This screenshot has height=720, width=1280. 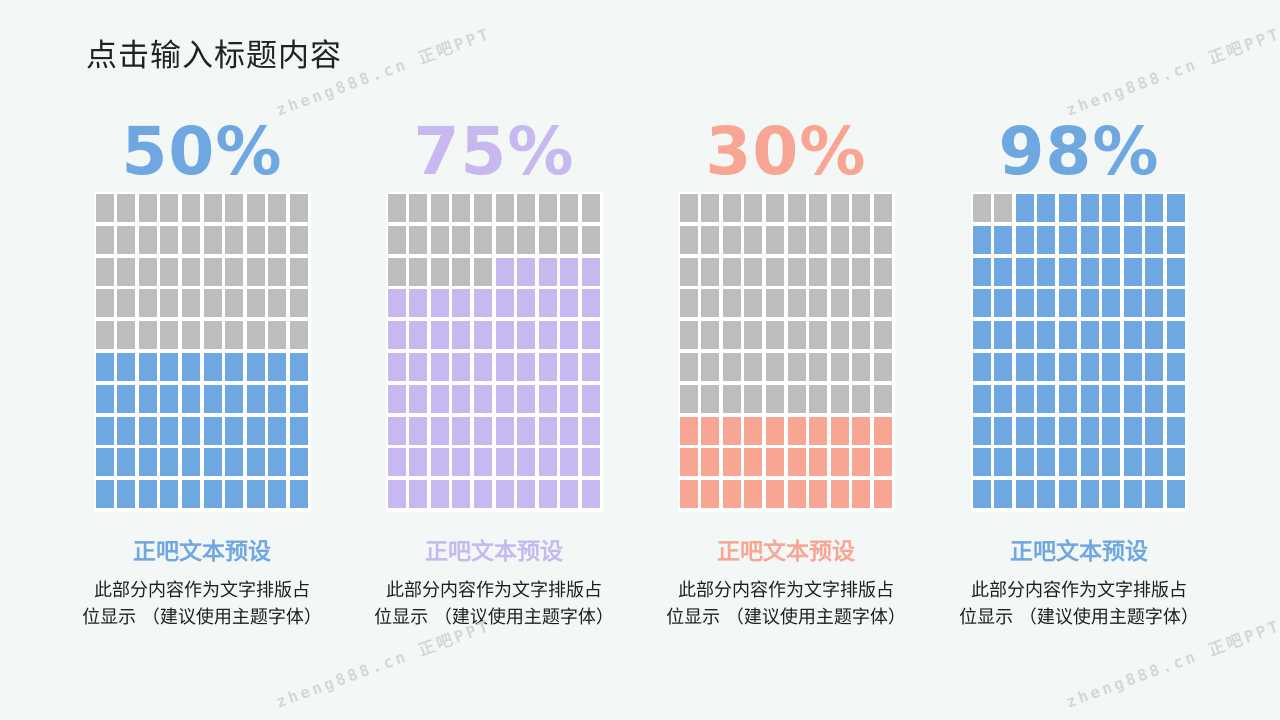 I want to click on percent-value: 30%, so click(x=786, y=151).